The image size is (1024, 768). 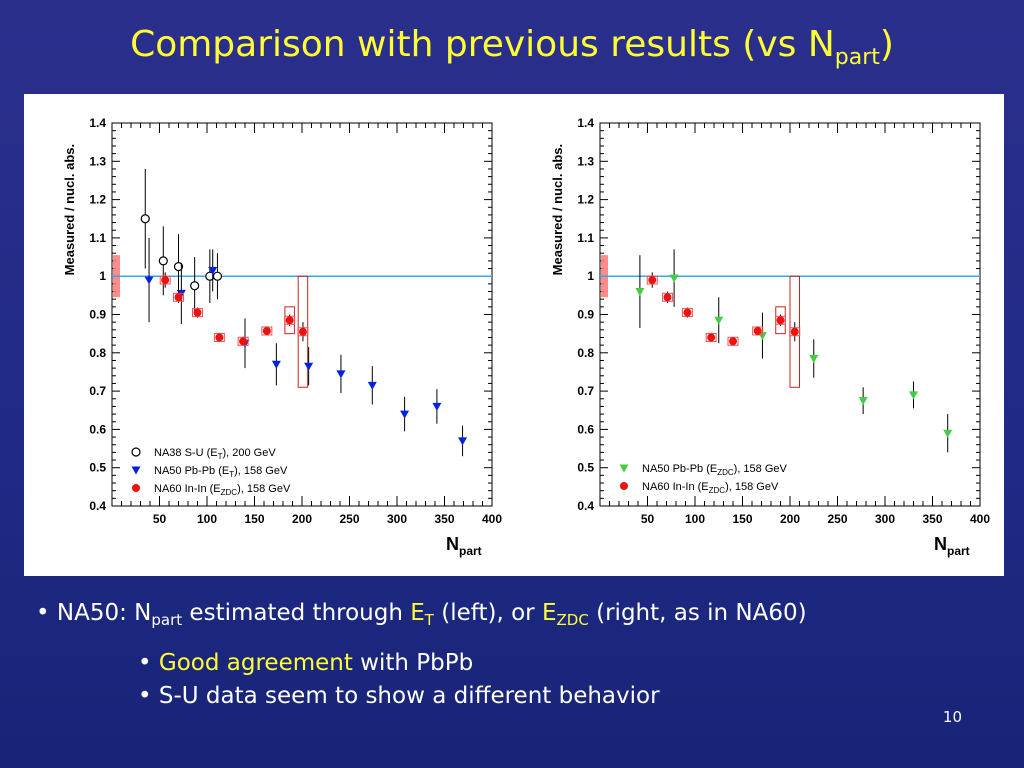 What do you see at coordinates (487, 613) in the screenshot?
I see `bullet-mid2: (left), or` at bounding box center [487, 613].